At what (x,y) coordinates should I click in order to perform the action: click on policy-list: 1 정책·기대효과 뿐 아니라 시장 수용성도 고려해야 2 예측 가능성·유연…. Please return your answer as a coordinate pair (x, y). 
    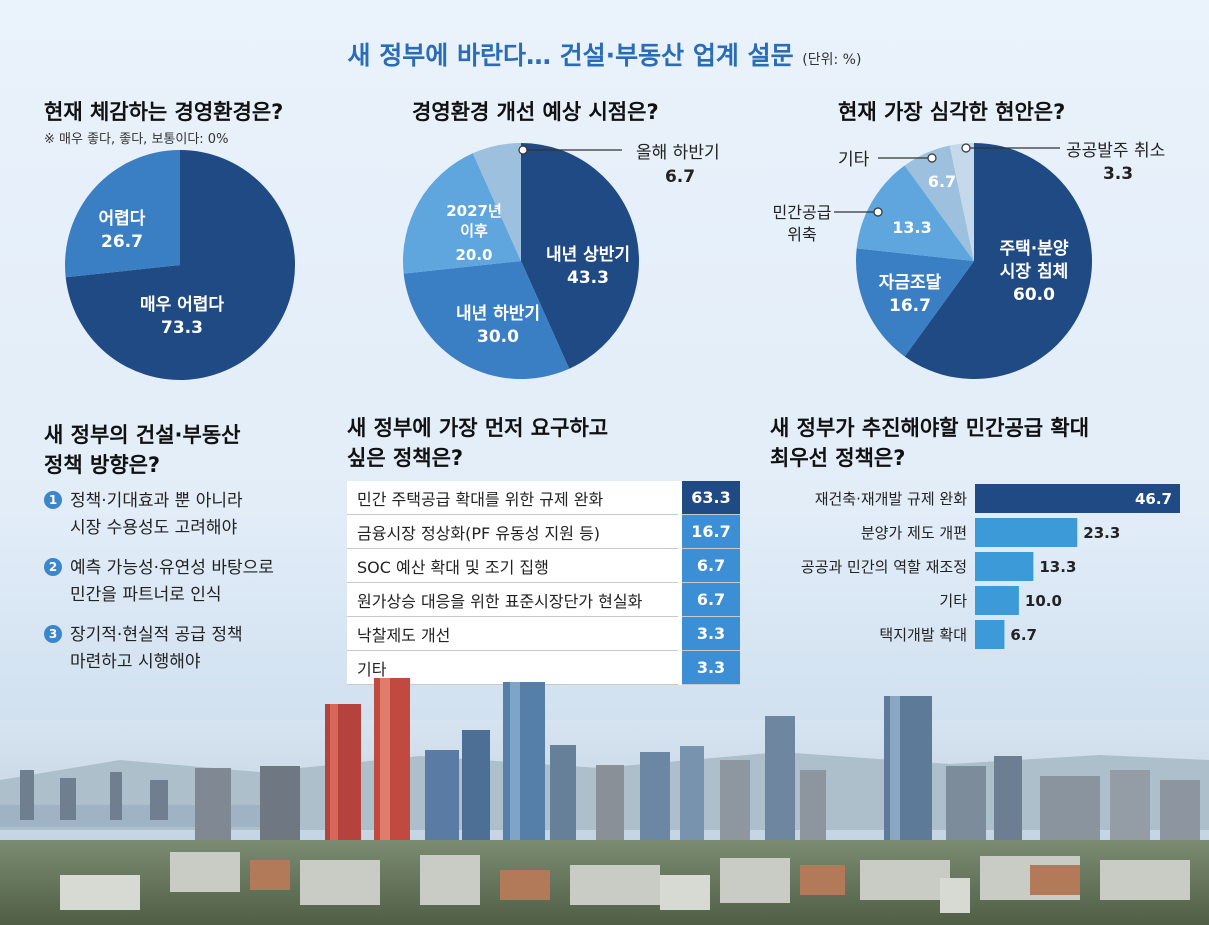
    Looking at the image, I should click on (189, 588).